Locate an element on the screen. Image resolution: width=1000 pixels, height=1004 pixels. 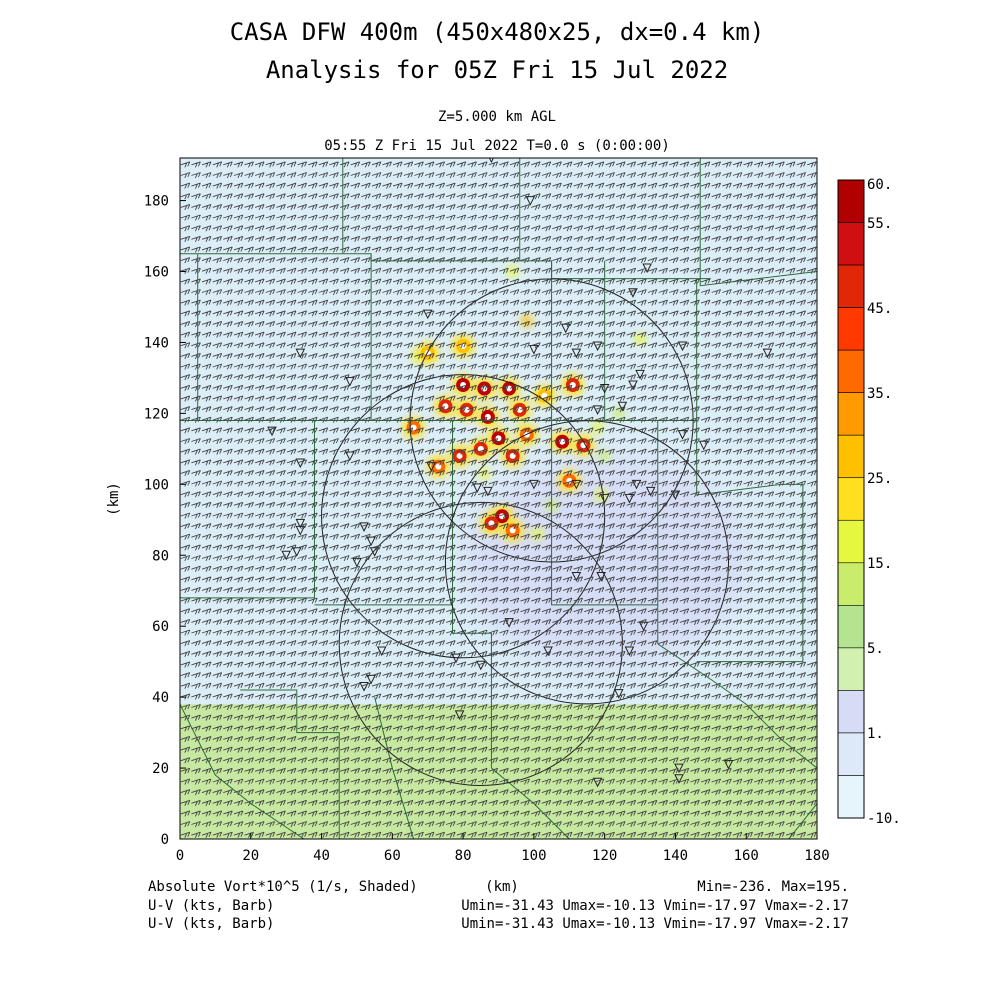
chart-subtitle: Analysis for 05Z Fri 15 Jul 2022 is located at coordinates (497, 70).